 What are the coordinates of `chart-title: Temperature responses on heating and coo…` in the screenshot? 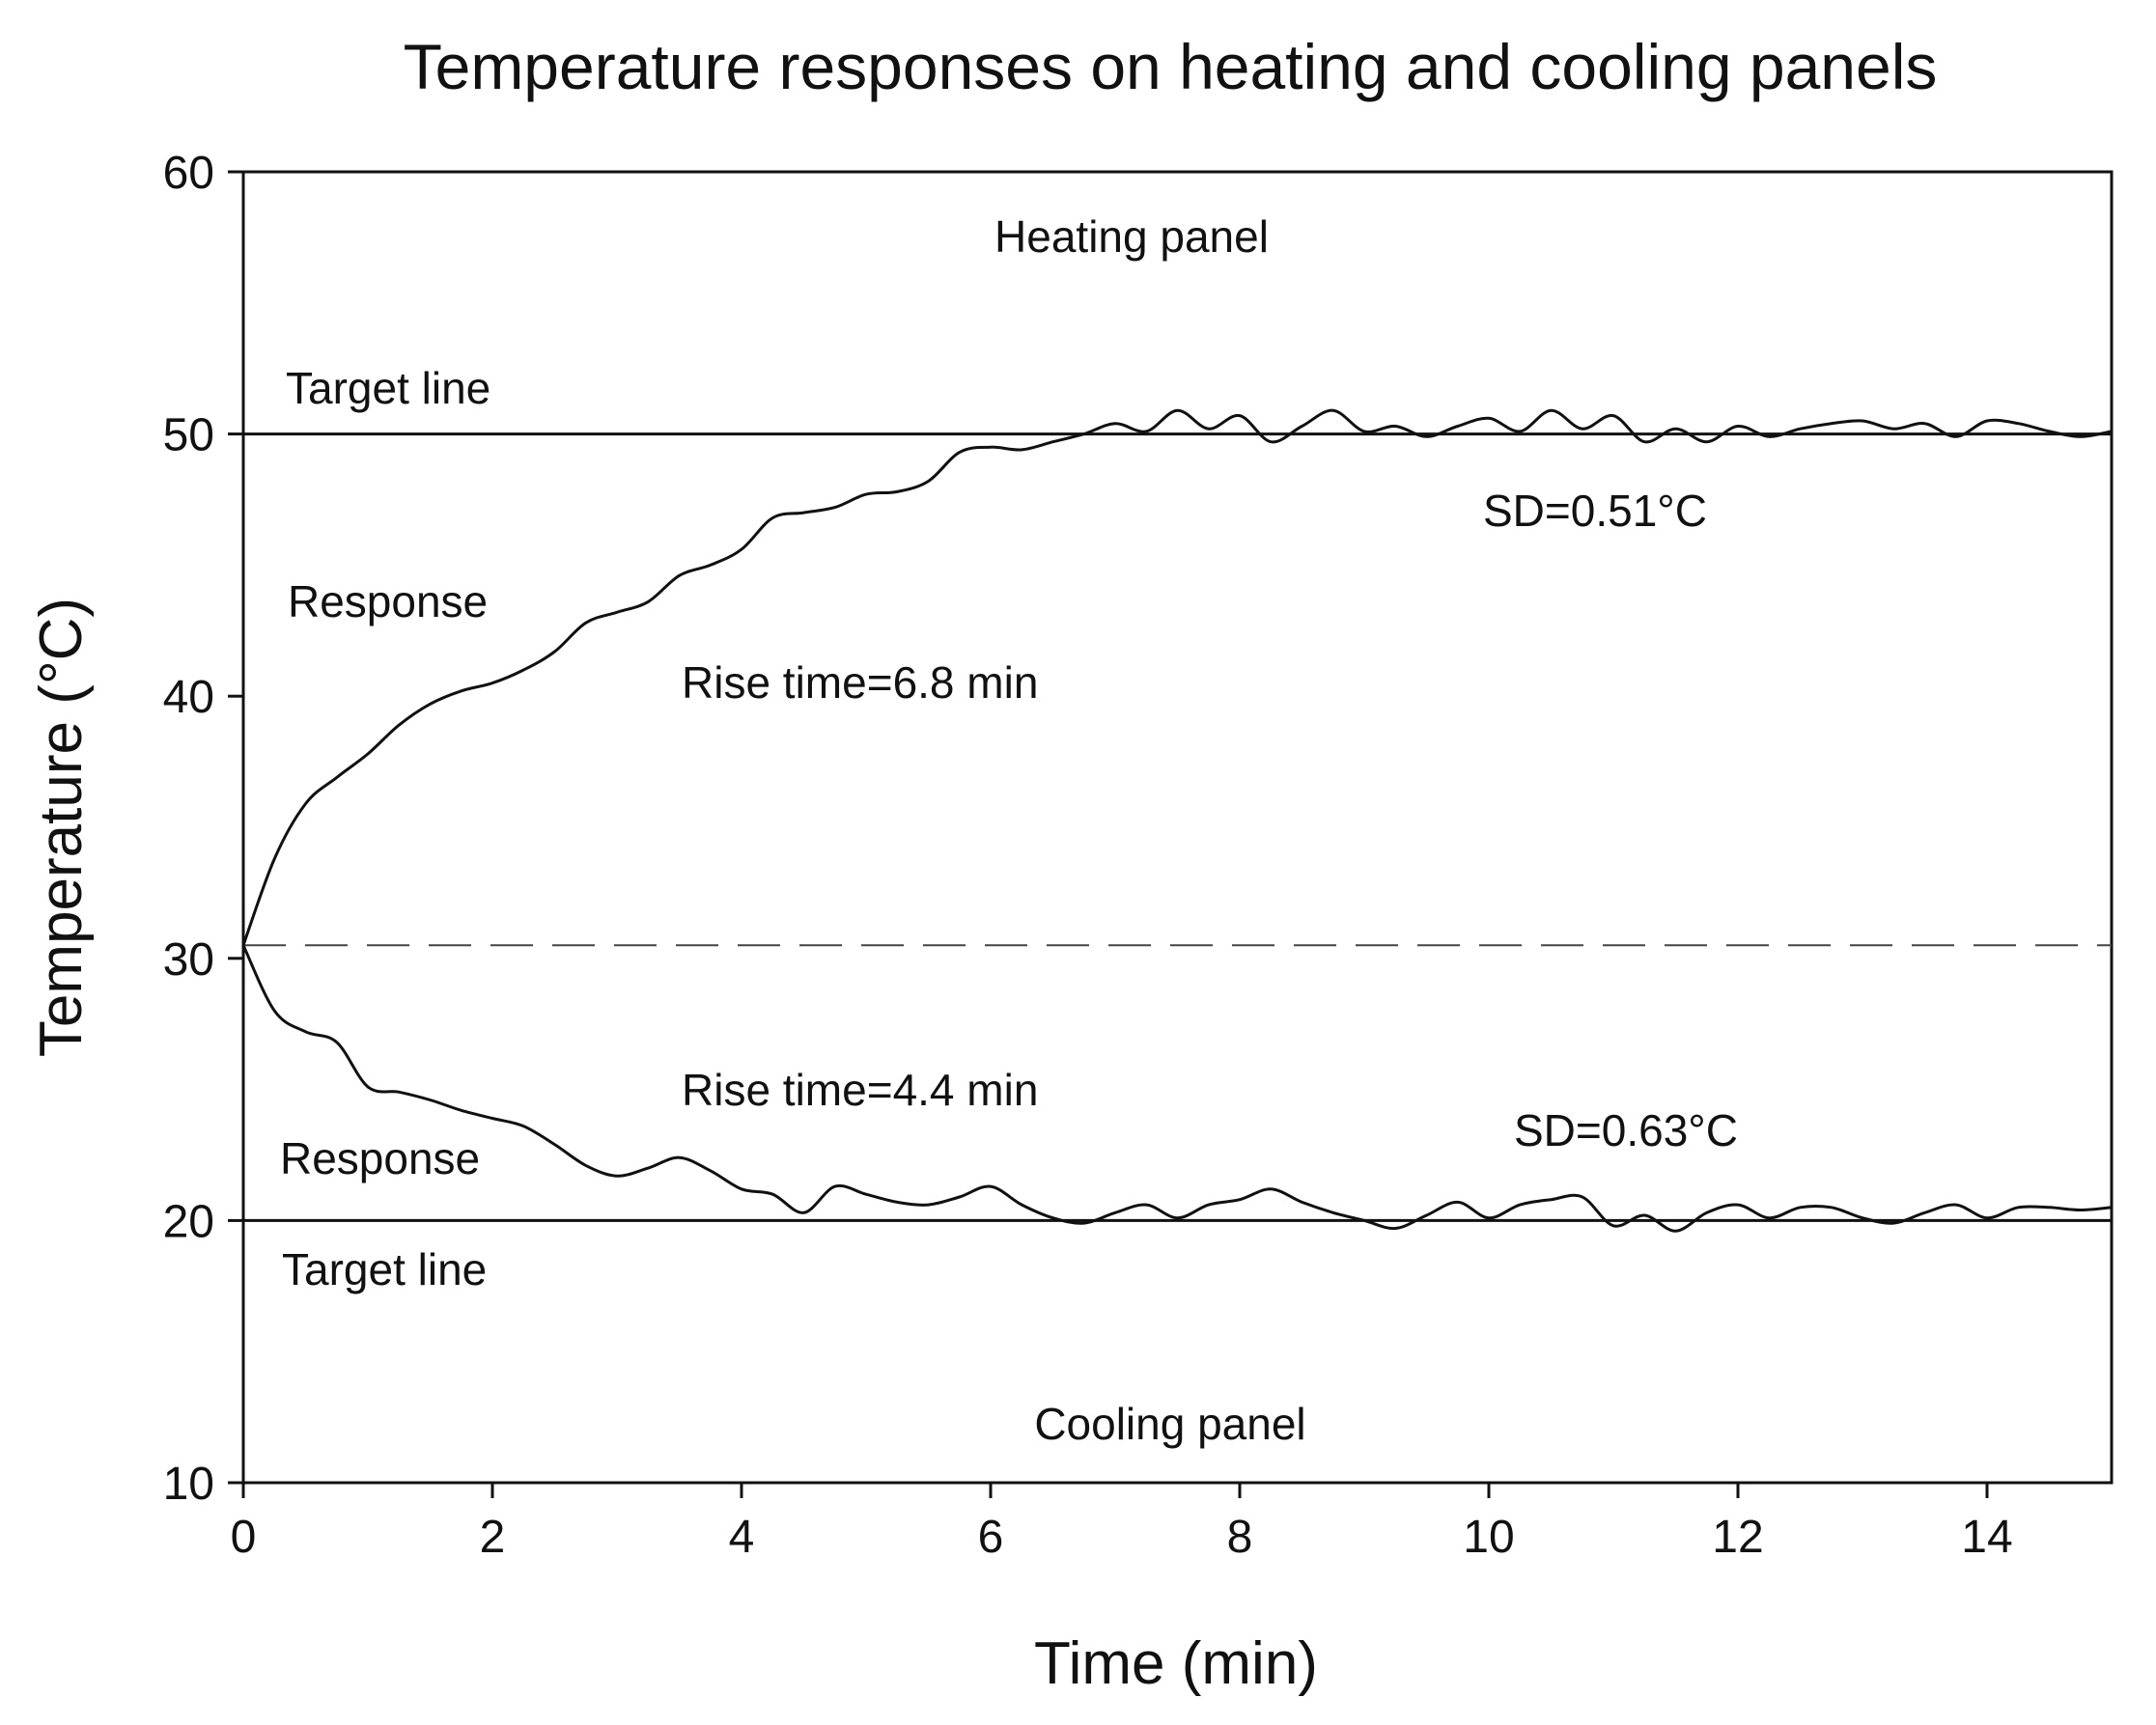 It's located at (1171, 66).